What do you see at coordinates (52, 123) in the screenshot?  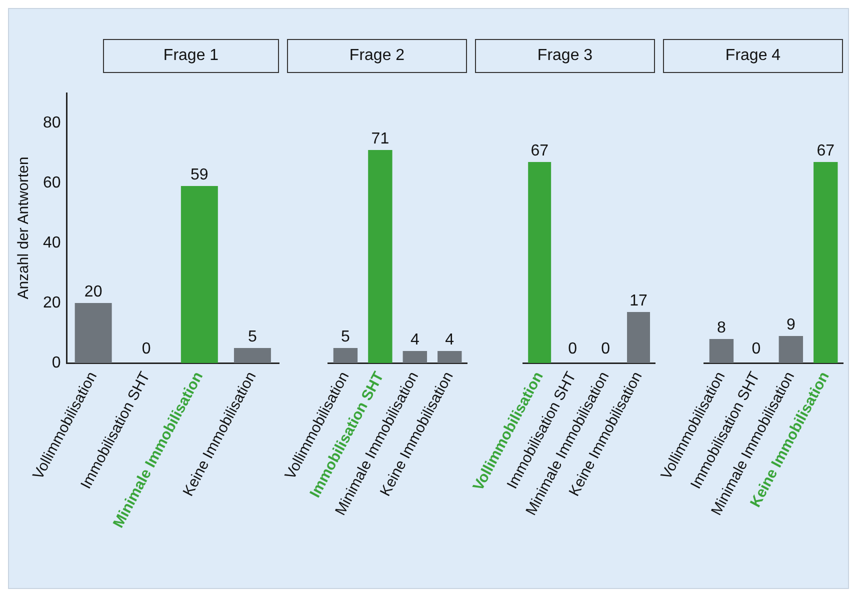 I see `y-tick-label: 80` at bounding box center [52, 123].